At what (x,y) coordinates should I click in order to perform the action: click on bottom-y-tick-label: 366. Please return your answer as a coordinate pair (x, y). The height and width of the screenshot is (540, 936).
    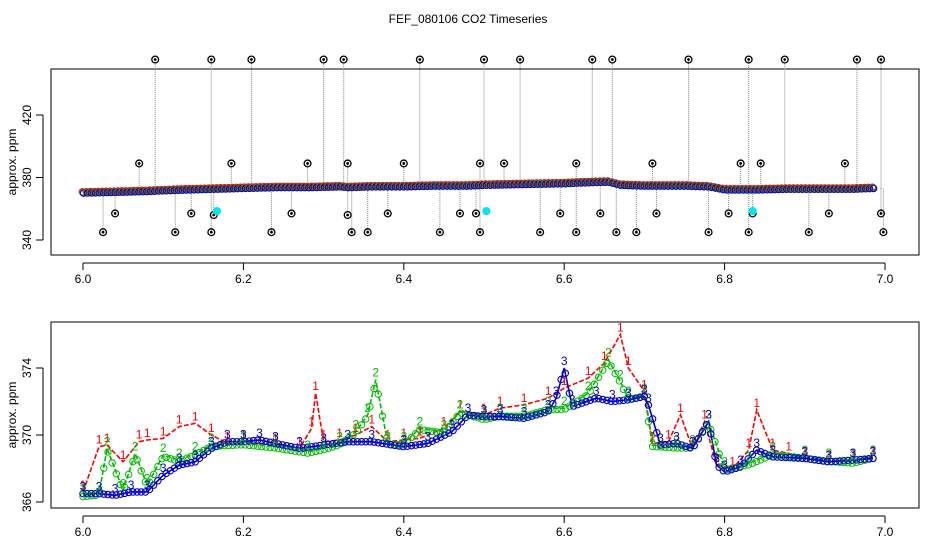
    Looking at the image, I should click on (27, 502).